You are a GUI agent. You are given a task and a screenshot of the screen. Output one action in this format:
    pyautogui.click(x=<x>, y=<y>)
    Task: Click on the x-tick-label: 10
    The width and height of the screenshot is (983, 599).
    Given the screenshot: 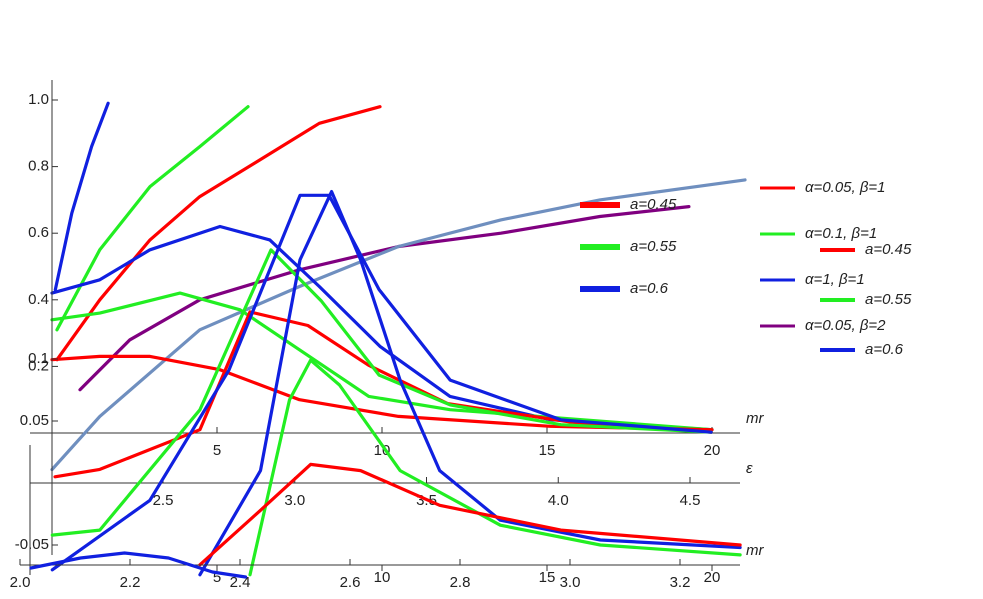 What is the action you would take?
    pyautogui.click(x=382, y=450)
    